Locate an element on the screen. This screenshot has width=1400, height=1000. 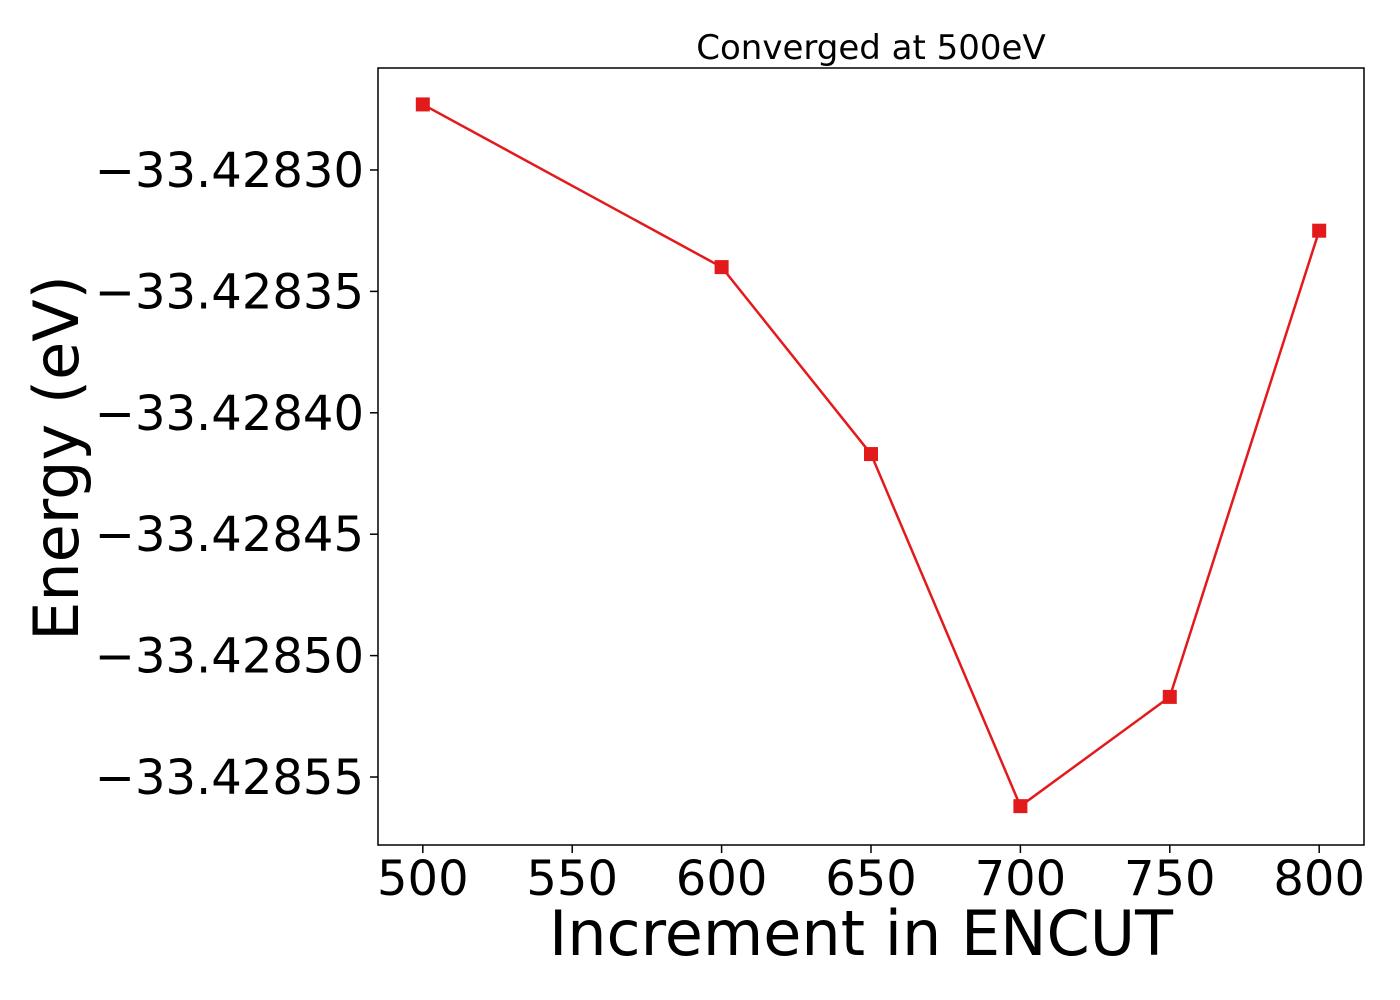
chart-title: Converged at 500eV is located at coordinates (870, 48).